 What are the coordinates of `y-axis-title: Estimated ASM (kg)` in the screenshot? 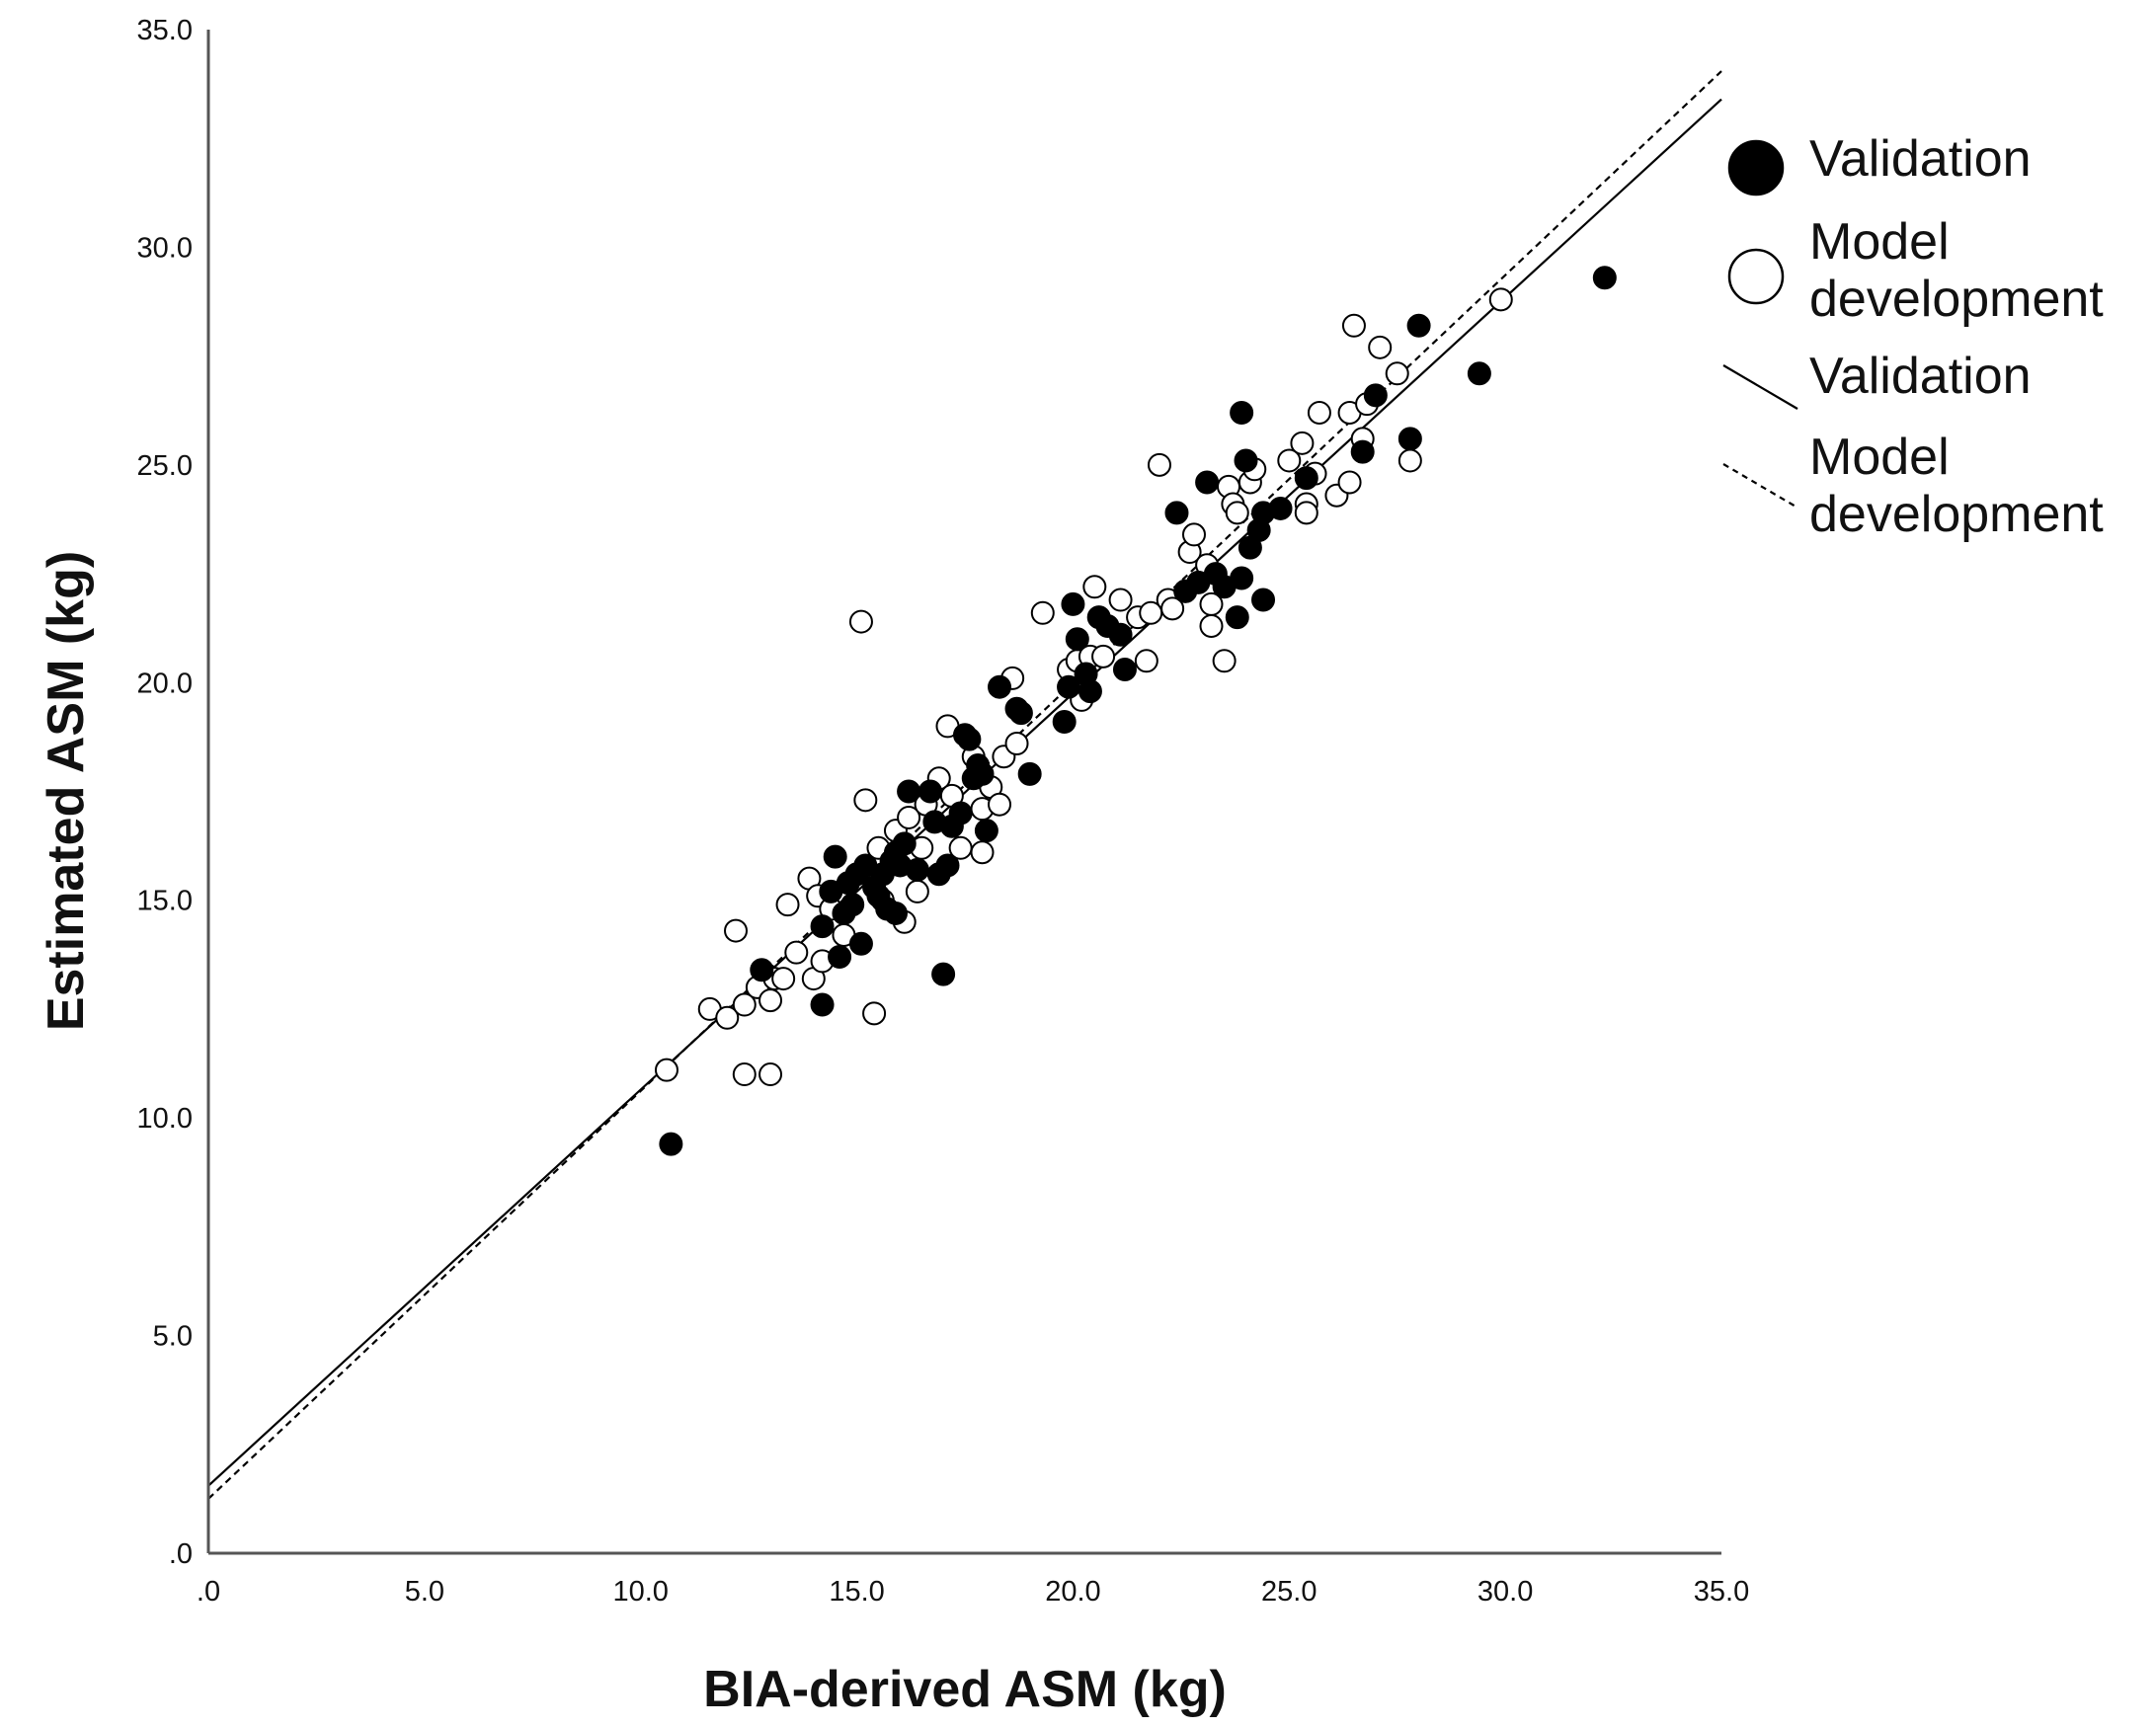 It's located at (66, 791).